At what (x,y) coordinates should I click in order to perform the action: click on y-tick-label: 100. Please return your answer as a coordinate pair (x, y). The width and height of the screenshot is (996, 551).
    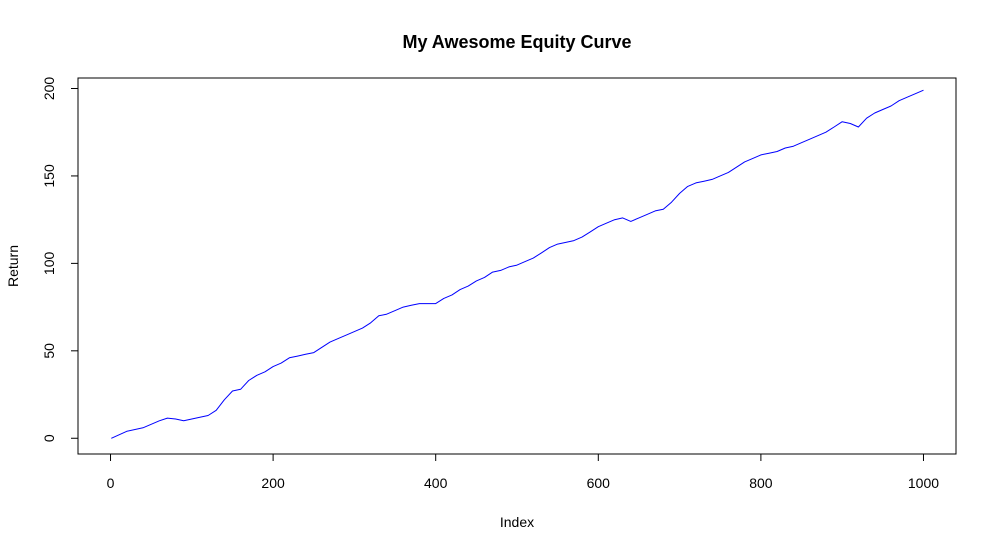
    Looking at the image, I should click on (49, 263).